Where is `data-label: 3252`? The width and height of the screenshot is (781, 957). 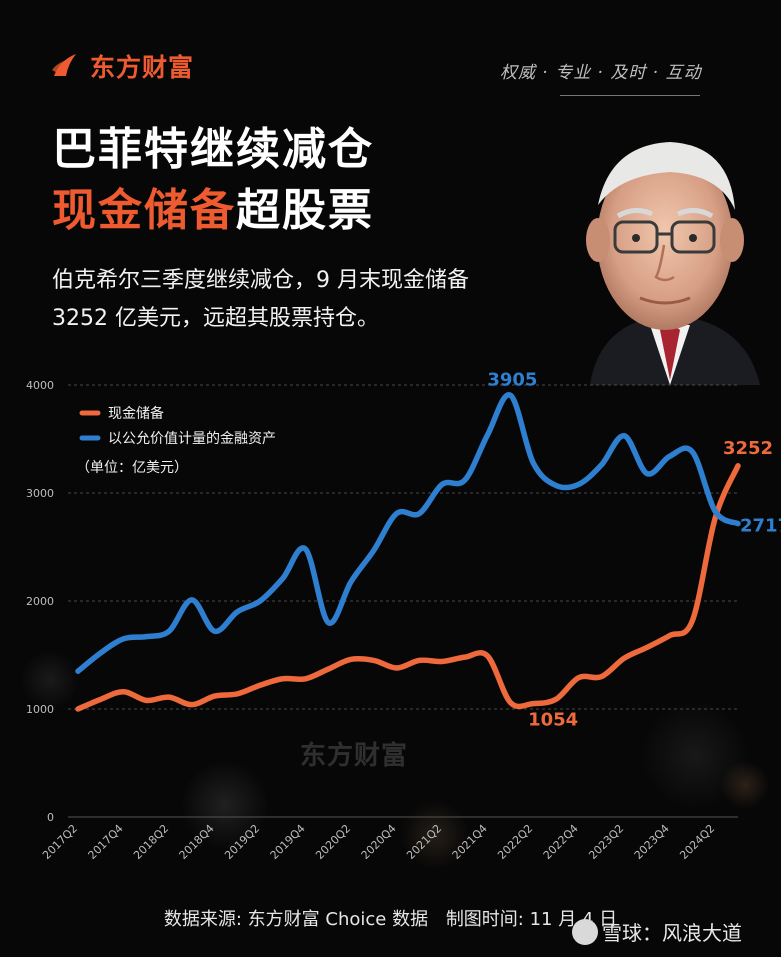
data-label: 3252 is located at coordinates (748, 448).